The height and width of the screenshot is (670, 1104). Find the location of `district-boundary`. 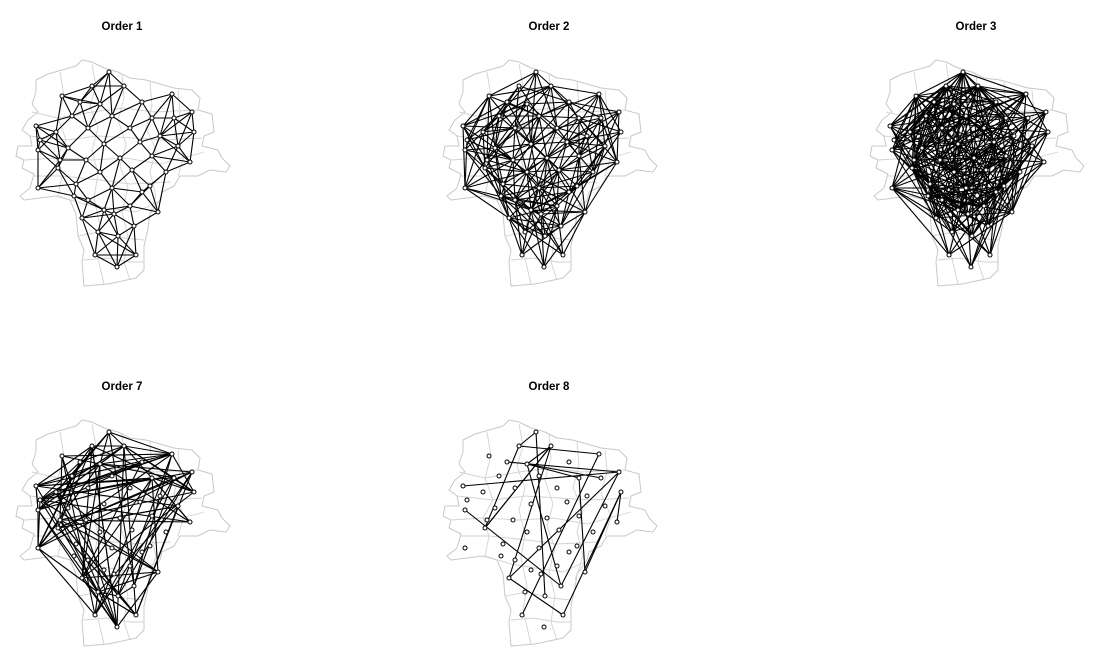

district-boundary is located at coordinates (102, 180).